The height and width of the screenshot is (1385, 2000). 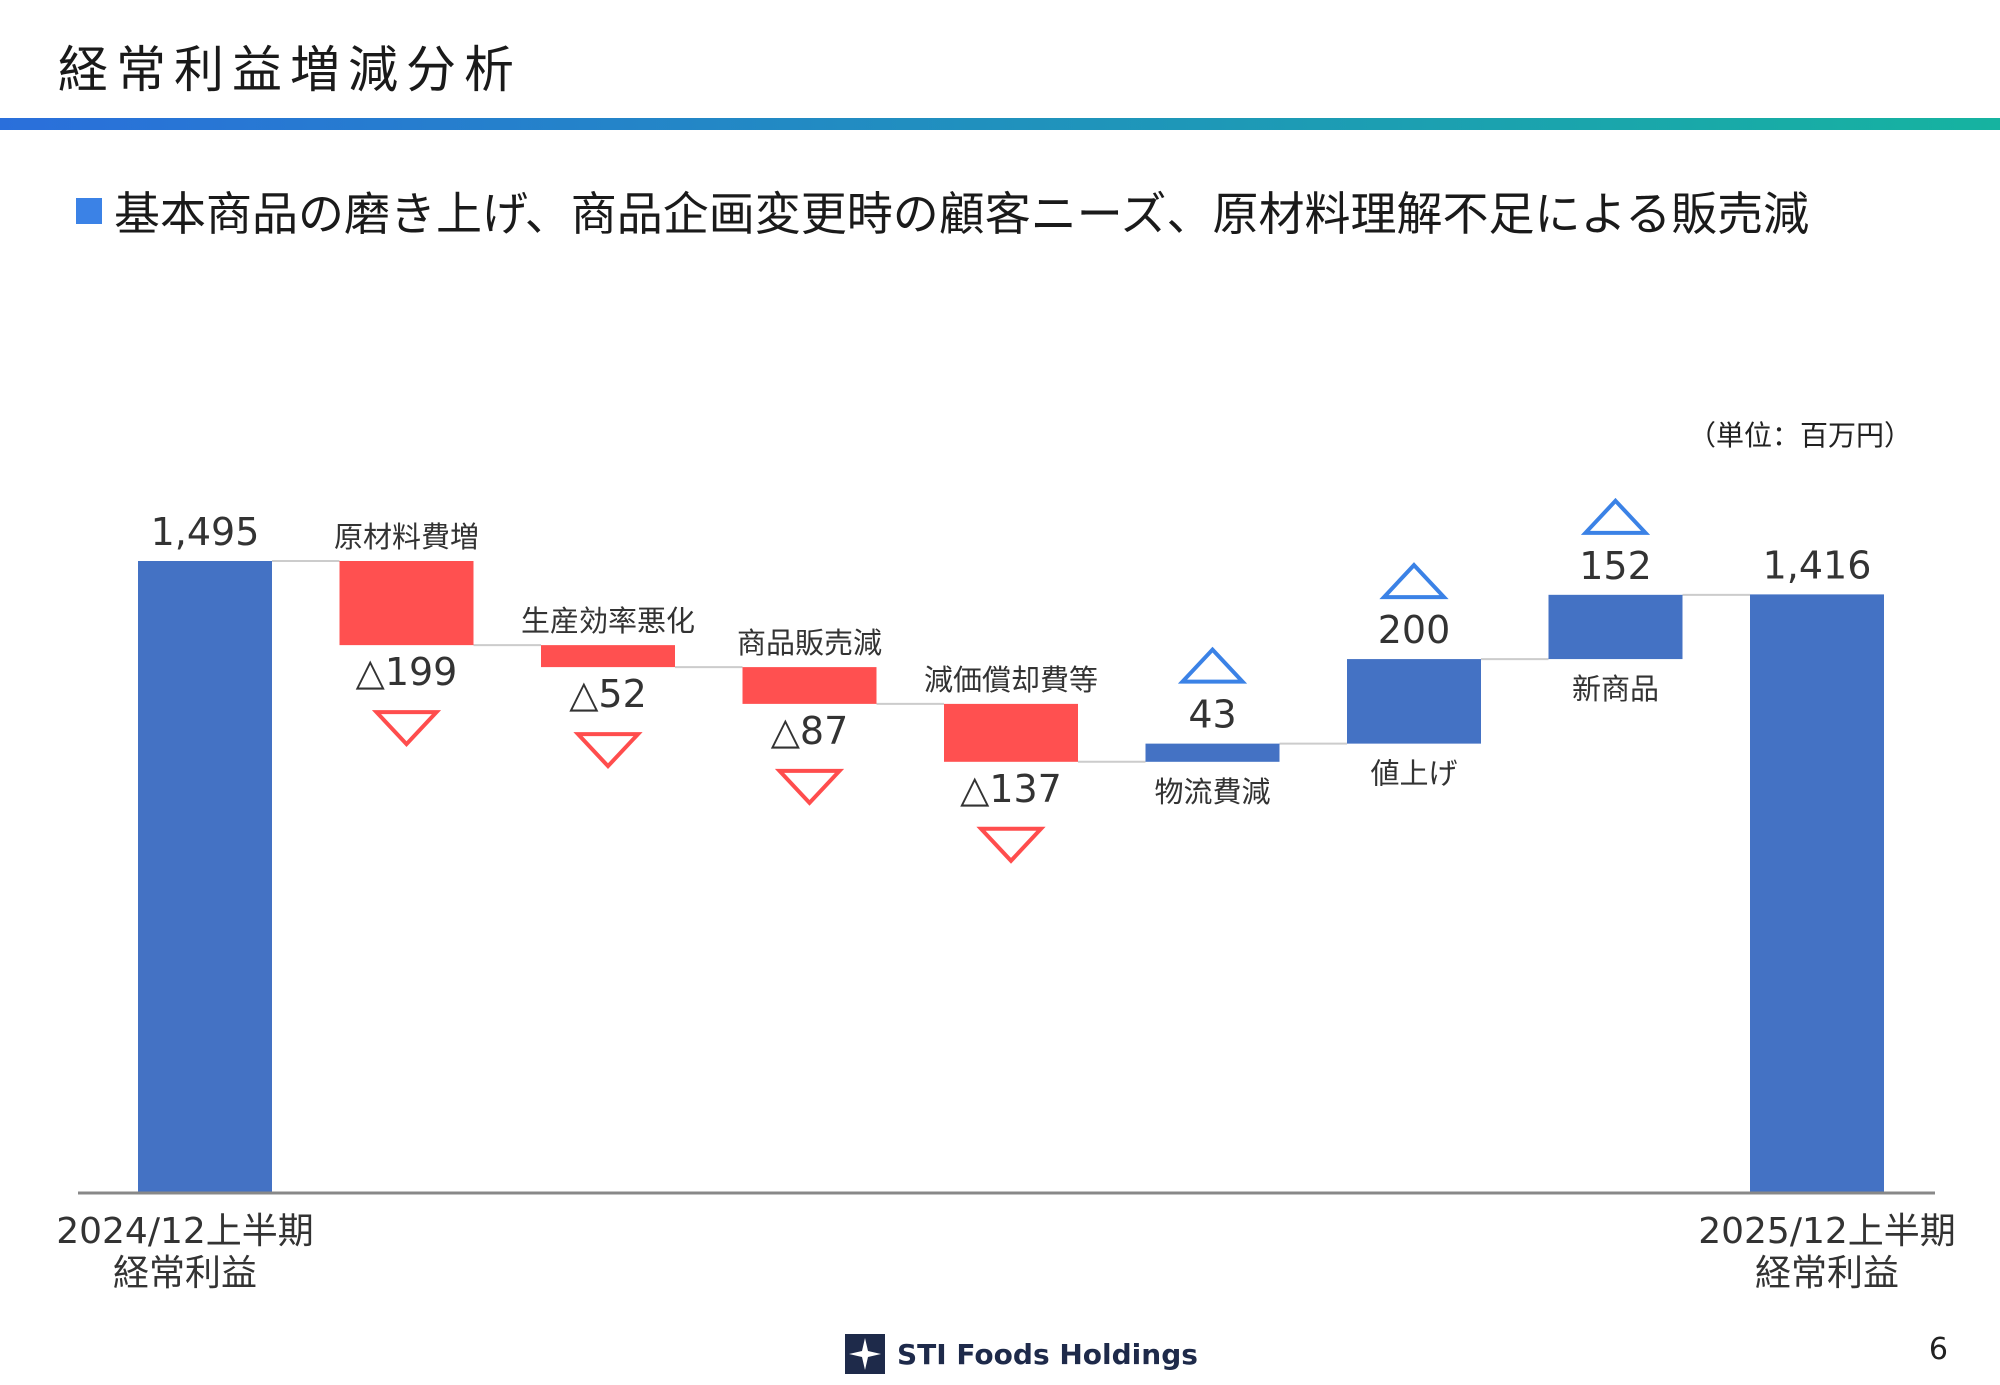 I want to click on title-rule, so click(x=1000, y=124).